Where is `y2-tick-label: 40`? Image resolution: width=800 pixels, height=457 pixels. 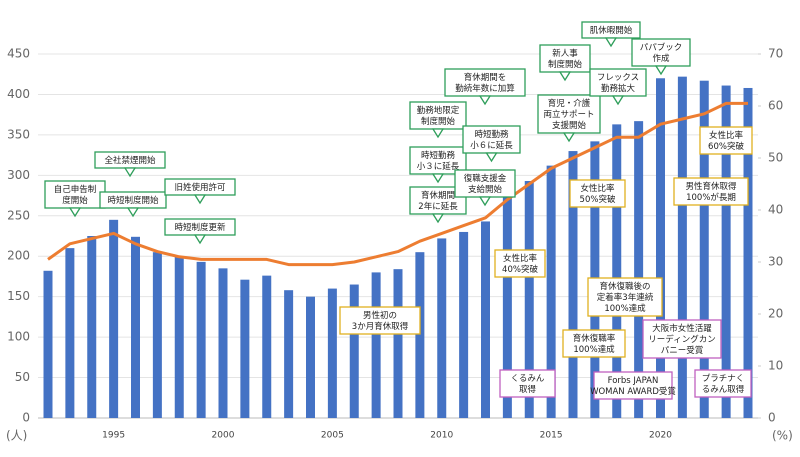 y2-tick-label: 40 is located at coordinates (775, 210).